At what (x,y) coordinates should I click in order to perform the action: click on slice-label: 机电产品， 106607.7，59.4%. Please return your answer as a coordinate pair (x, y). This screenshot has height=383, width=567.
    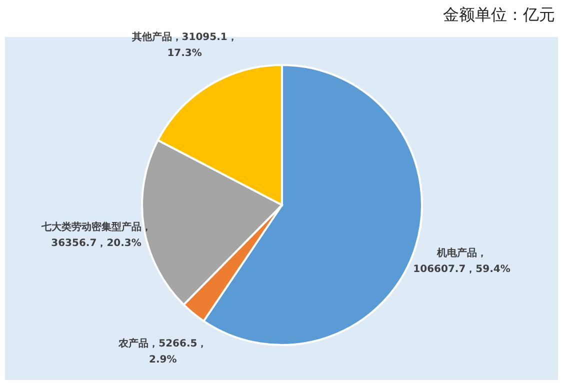
    Looking at the image, I should click on (461, 260).